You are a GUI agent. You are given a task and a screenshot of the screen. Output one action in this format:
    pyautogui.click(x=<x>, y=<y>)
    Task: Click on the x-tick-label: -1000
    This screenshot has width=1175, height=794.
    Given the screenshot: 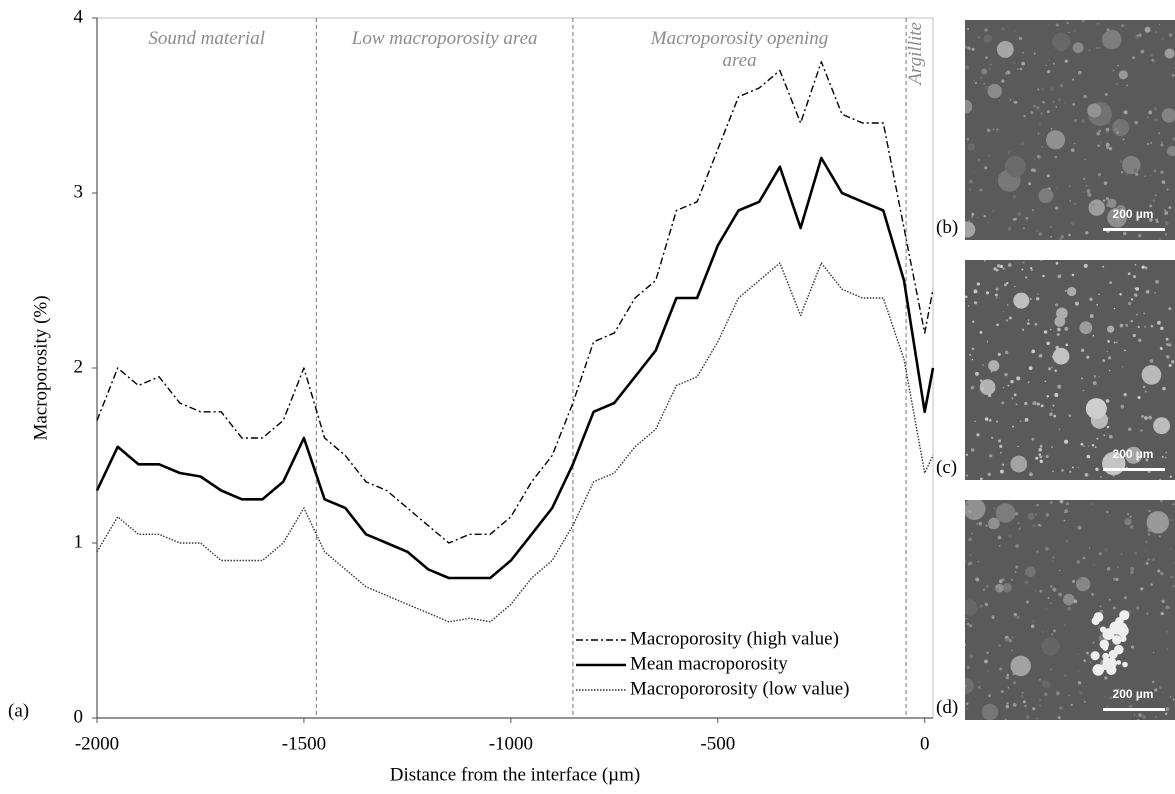 What is the action you would take?
    pyautogui.click(x=511, y=743)
    